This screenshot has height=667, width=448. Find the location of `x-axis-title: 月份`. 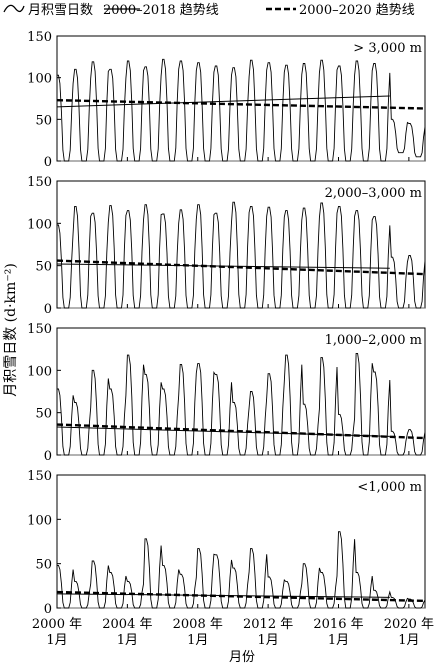

x-axis-title: 月份 is located at coordinates (242, 657).